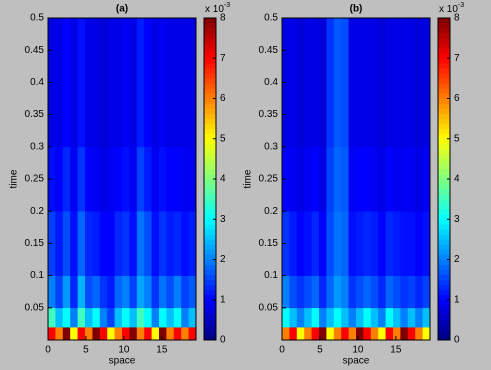 The width and height of the screenshot is (491, 370). I want to click on colorbar-tick-label: 5, so click(457, 138).